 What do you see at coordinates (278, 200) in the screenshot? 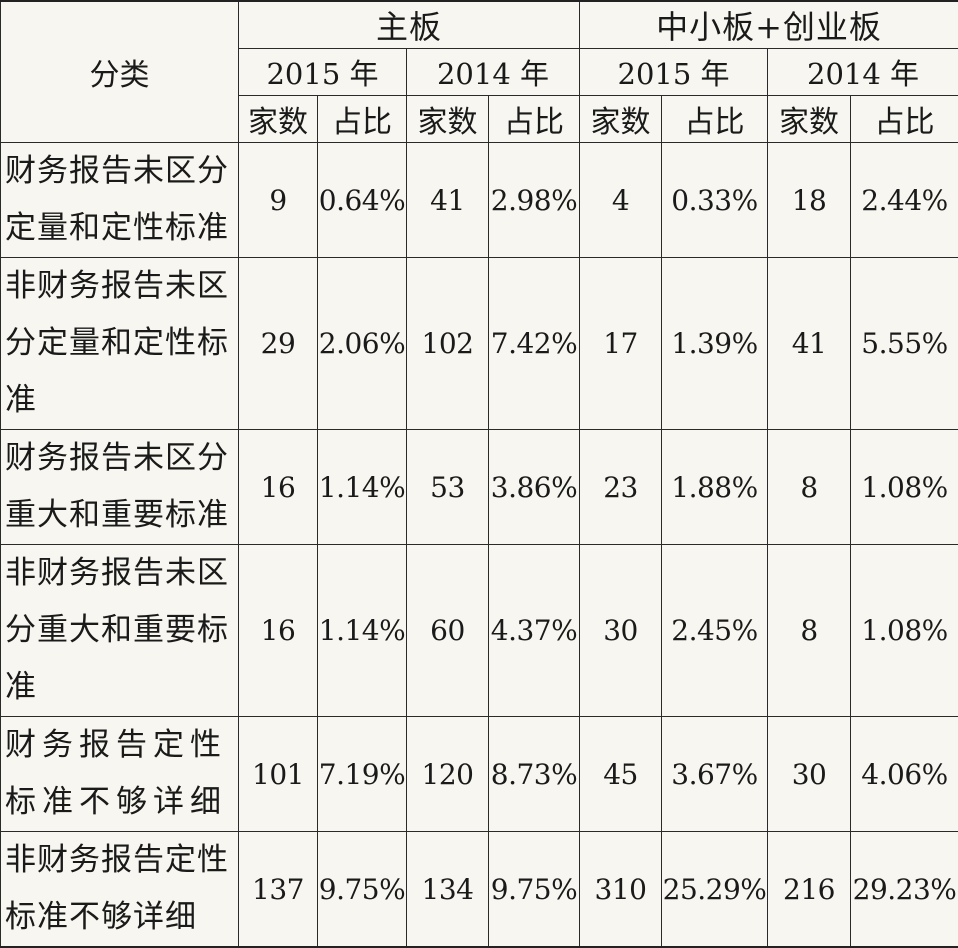
I see `table-cell: 9` at bounding box center [278, 200].